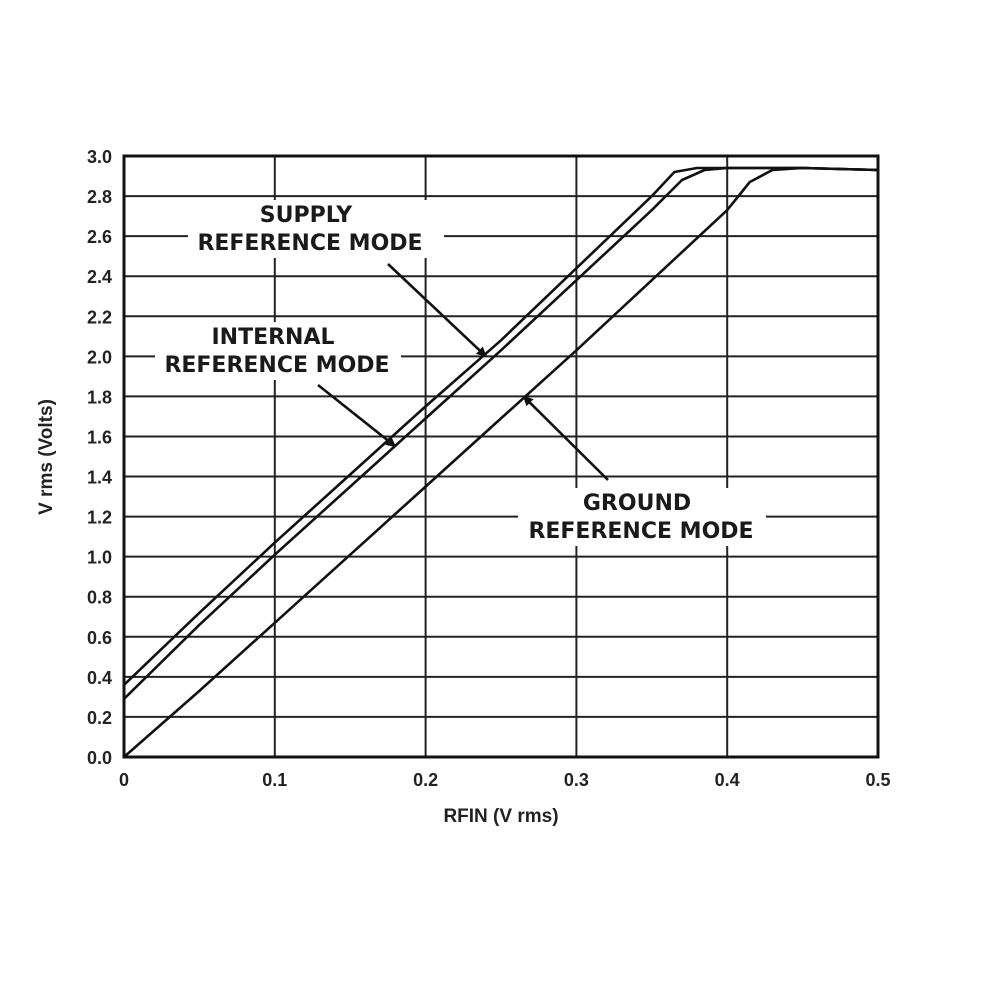 This screenshot has height=1000, width=1000. Describe the element at coordinates (272, 337) in the screenshot. I see `annotation-internal-line1: INTERNAL` at that location.